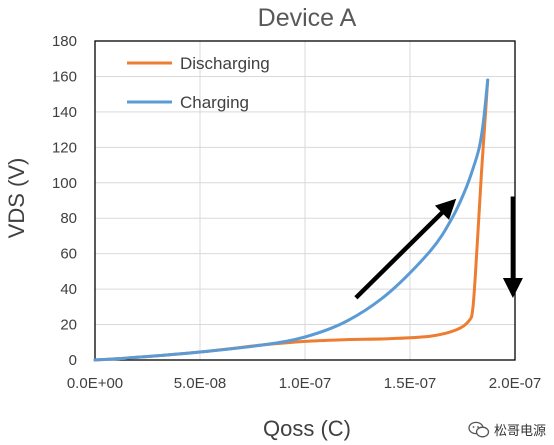 The image size is (554, 445). I want to click on legend-label: Charging, so click(214, 102).